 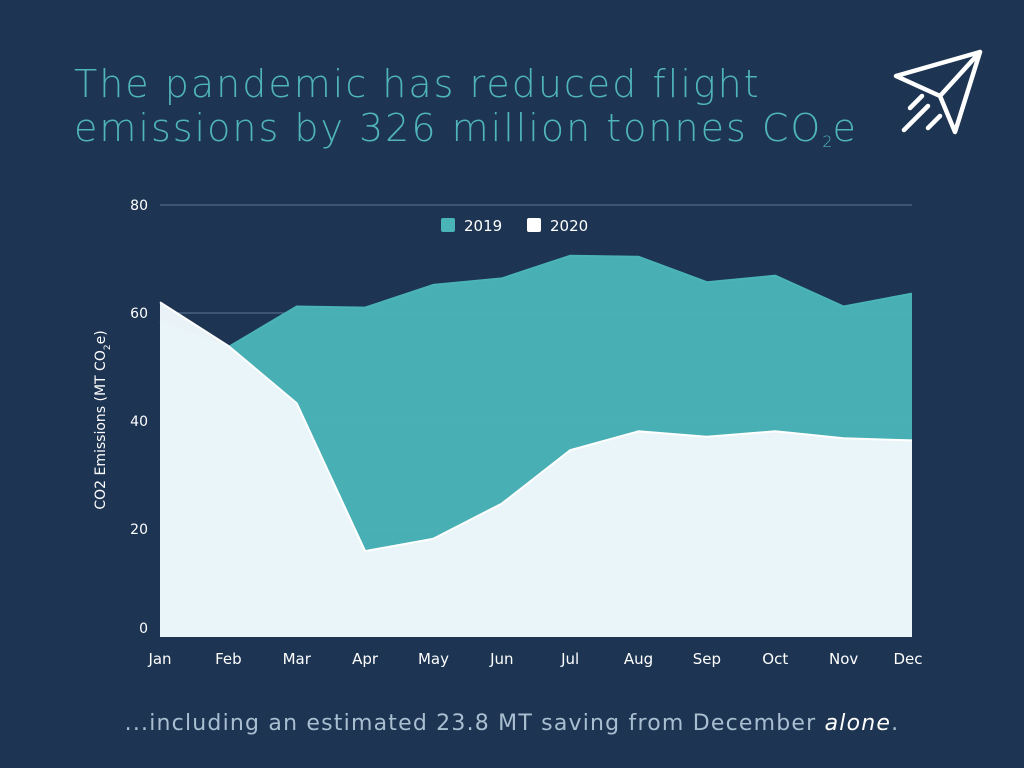 I want to click on legend-label-2019: 2019, so click(x=483, y=226).